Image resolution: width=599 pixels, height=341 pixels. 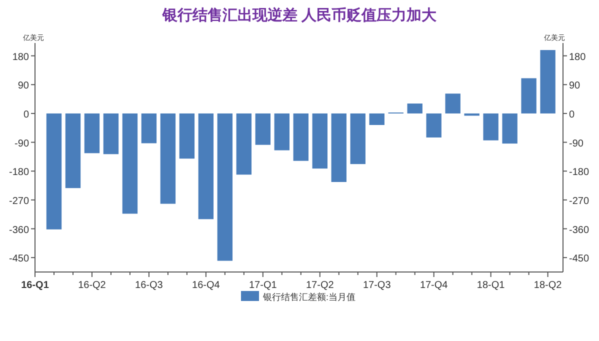 What do you see at coordinates (320, 285) in the screenshot?
I see `x-tick-label: 17-Q2` at bounding box center [320, 285].